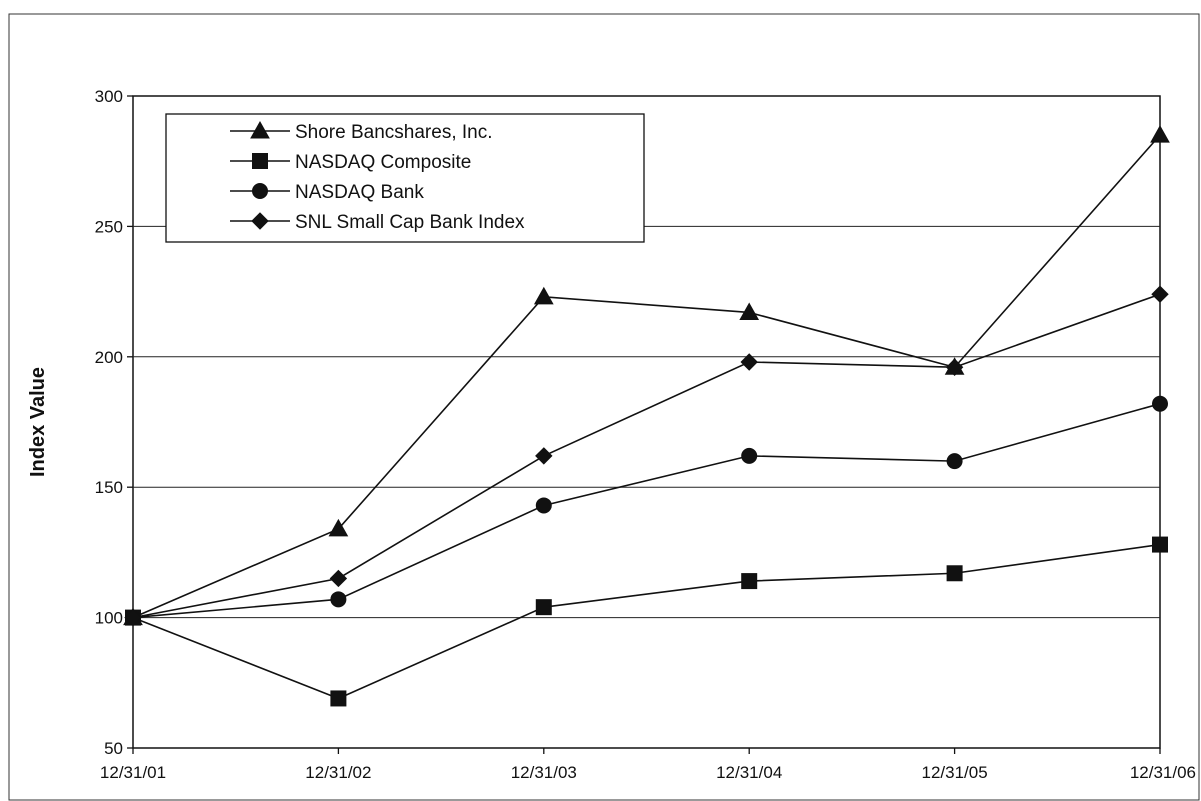 Image resolution: width=1201 pixels, height=801 pixels. What do you see at coordinates (109, 618) in the screenshot?
I see `y-tick-label: 100` at bounding box center [109, 618].